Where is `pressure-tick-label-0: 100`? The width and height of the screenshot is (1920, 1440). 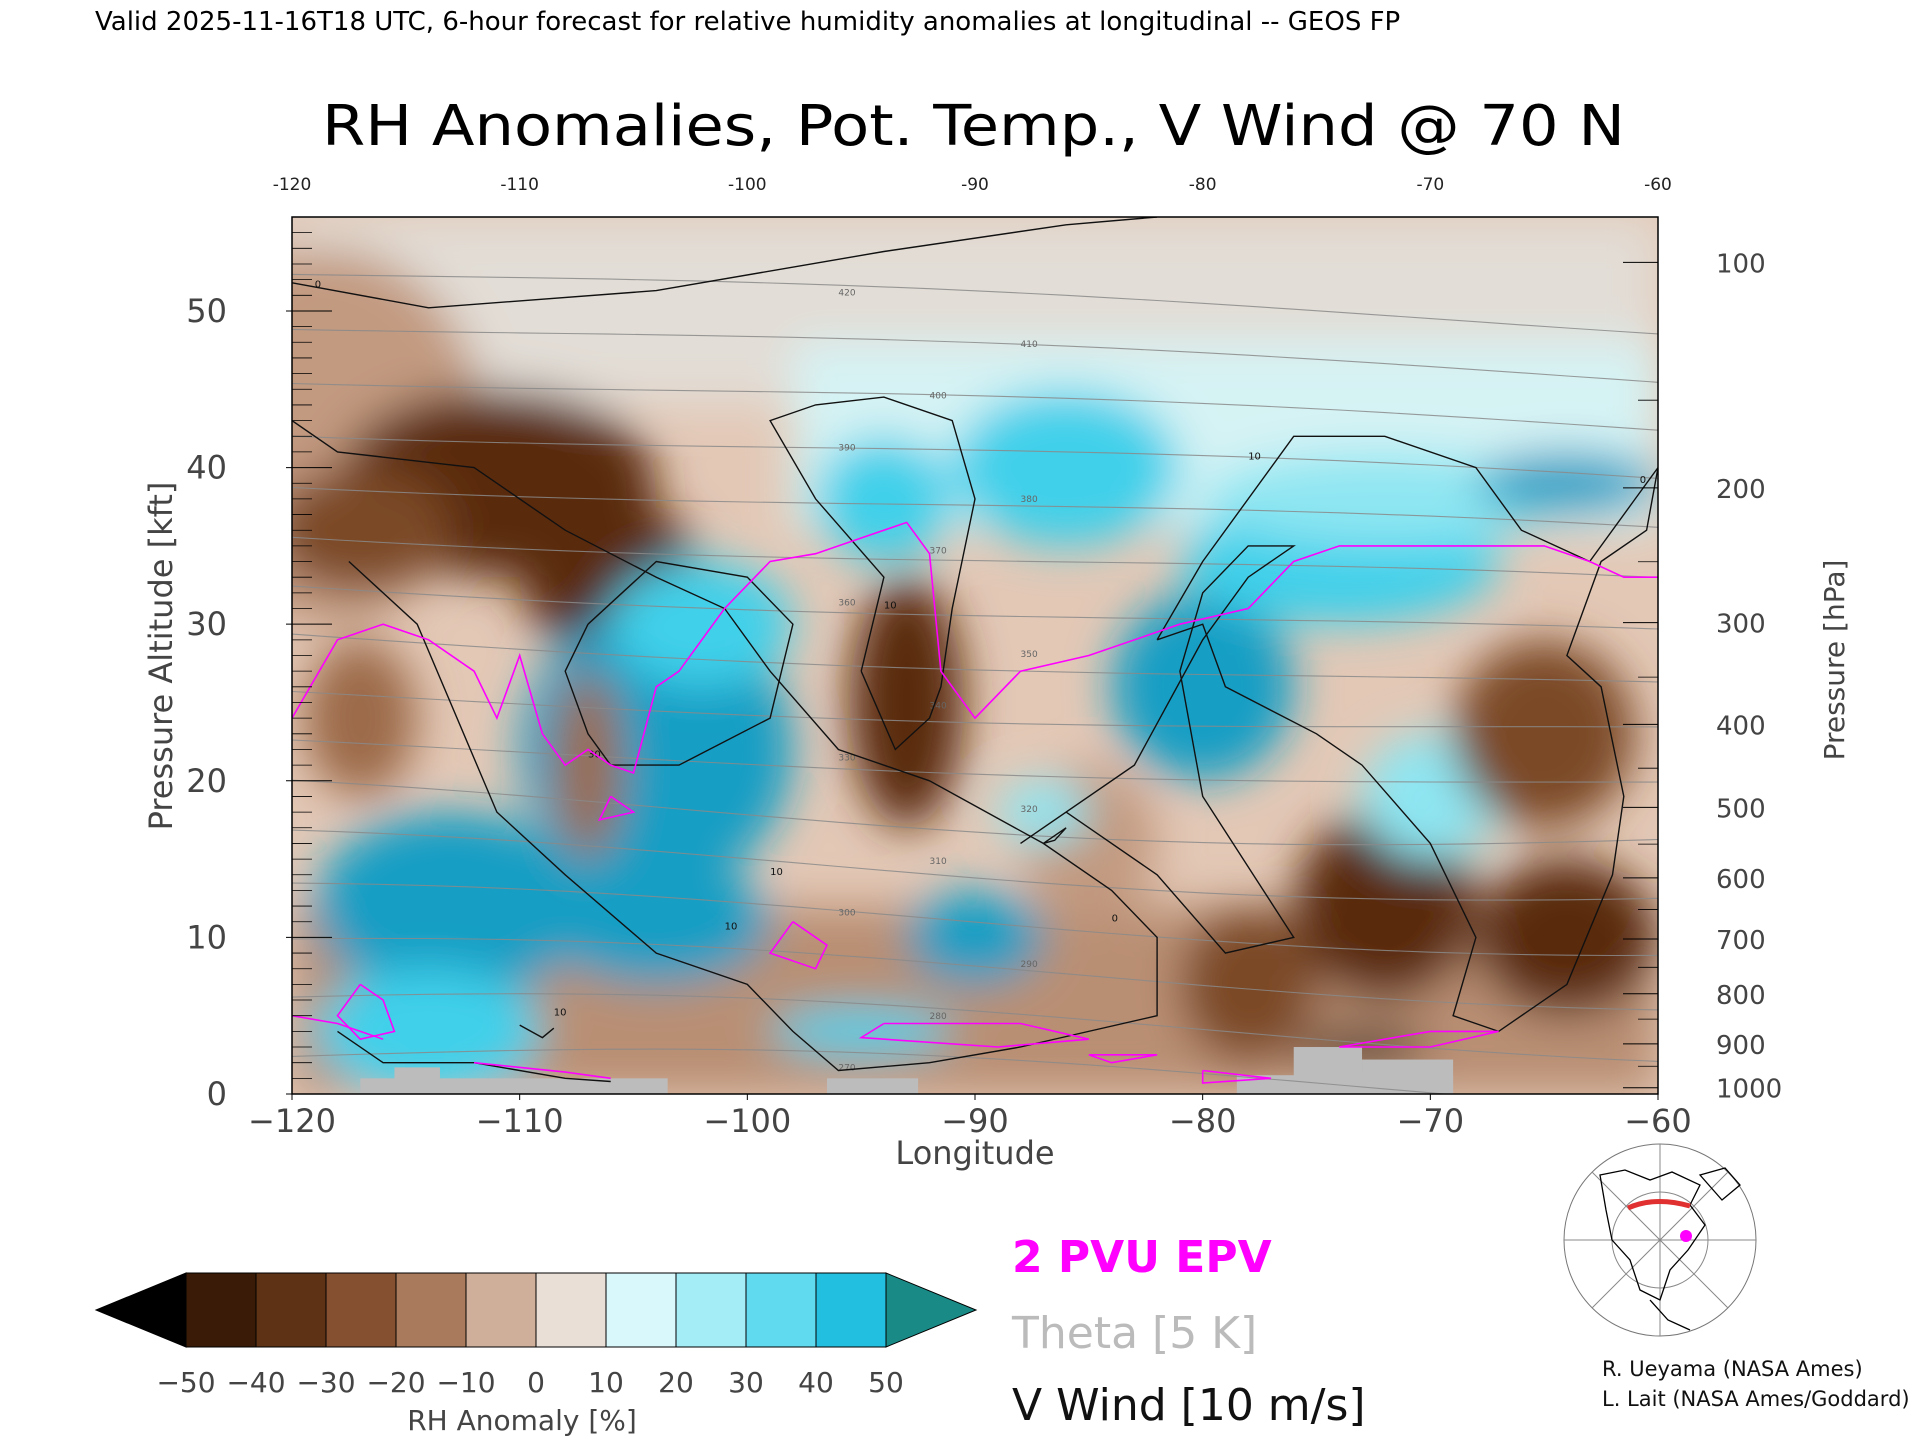
pressure-tick-label-0: 100 is located at coordinates (1741, 264).